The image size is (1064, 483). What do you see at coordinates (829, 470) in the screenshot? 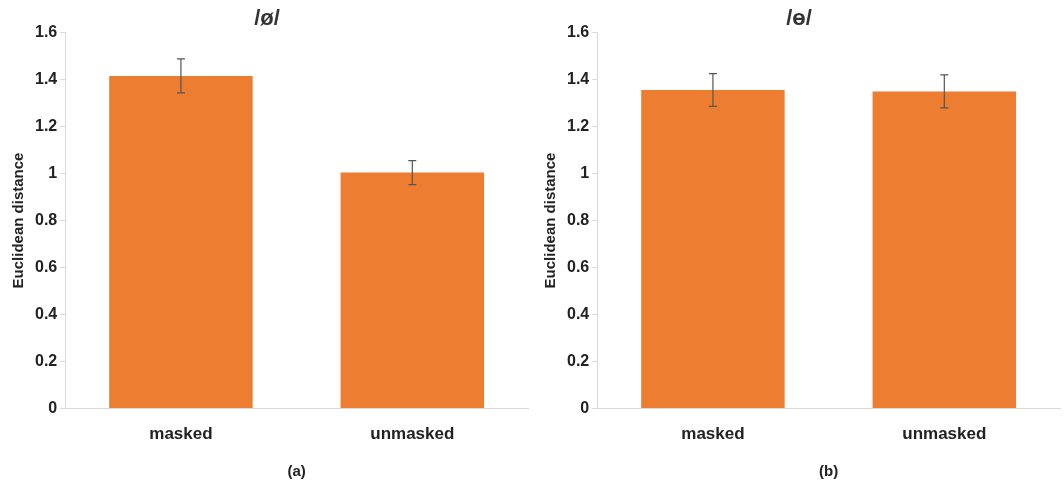
I see `text: (b)` at bounding box center [829, 470].